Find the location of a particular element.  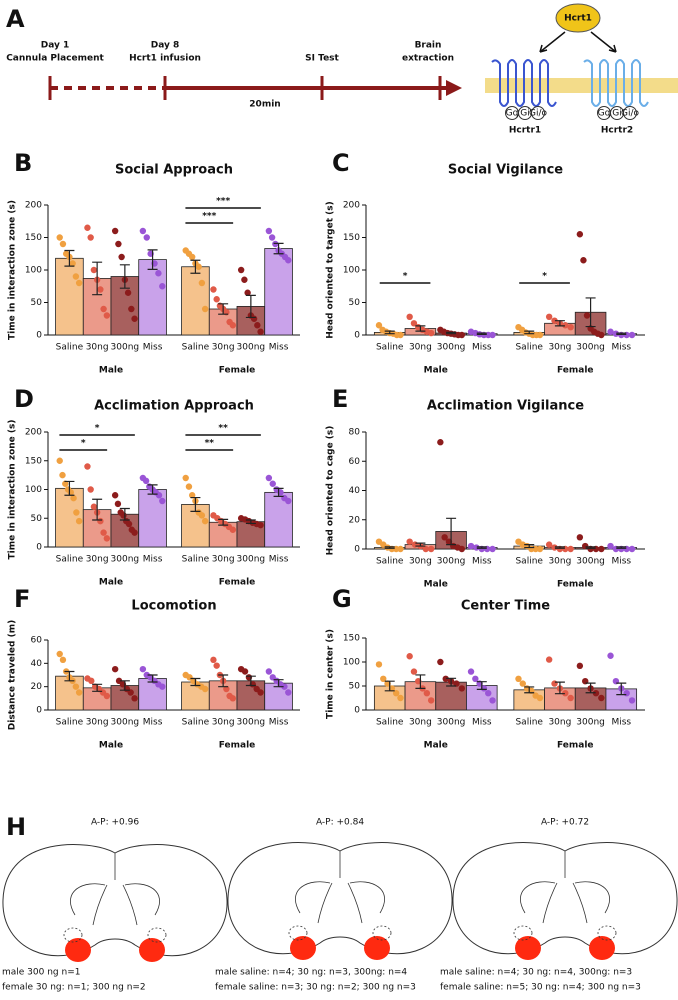

chart-title: Social Vigilance is located at coordinates (505, 170).